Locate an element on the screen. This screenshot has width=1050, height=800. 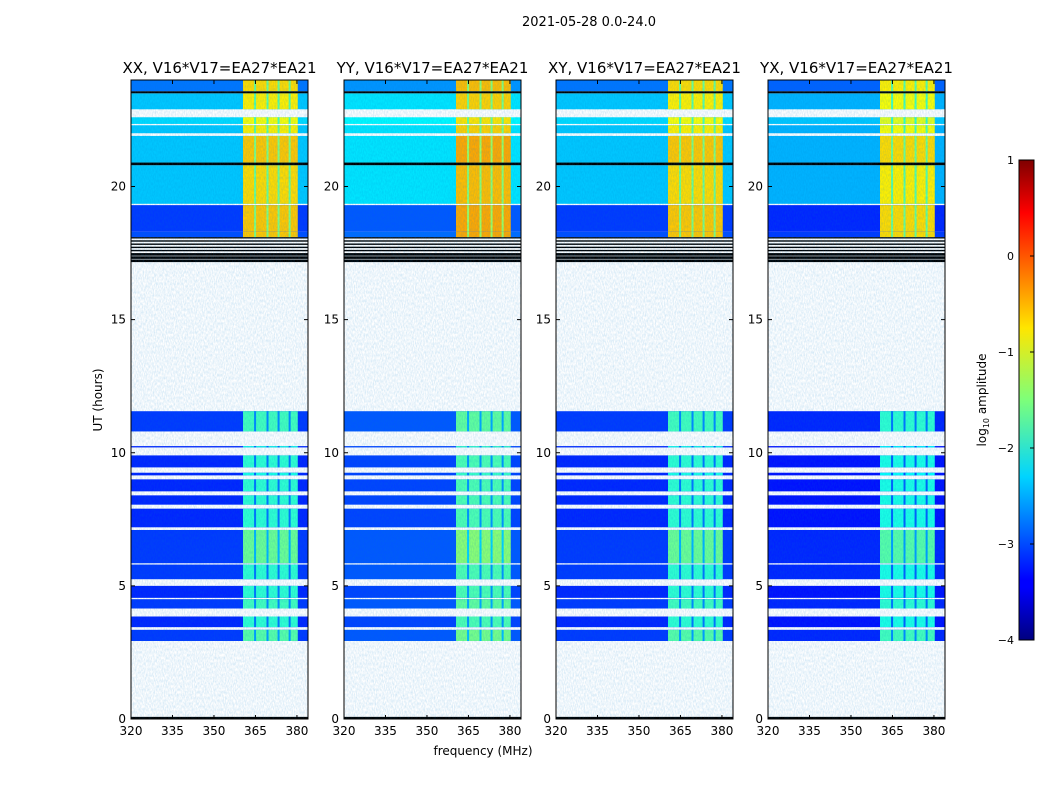
colorbar-tick-label: 0 is located at coordinates (1010, 256).